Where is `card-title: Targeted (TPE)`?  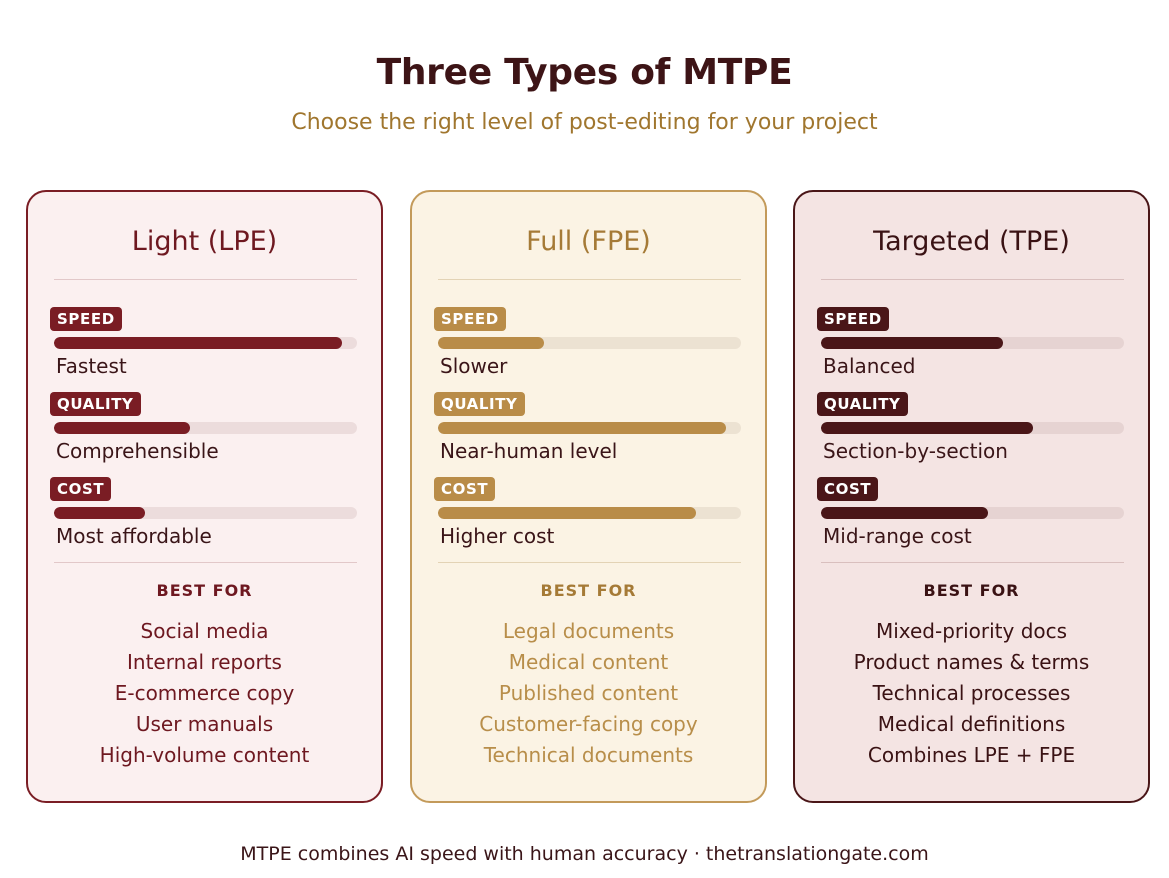
card-title: Targeted (TPE) is located at coordinates (971, 241).